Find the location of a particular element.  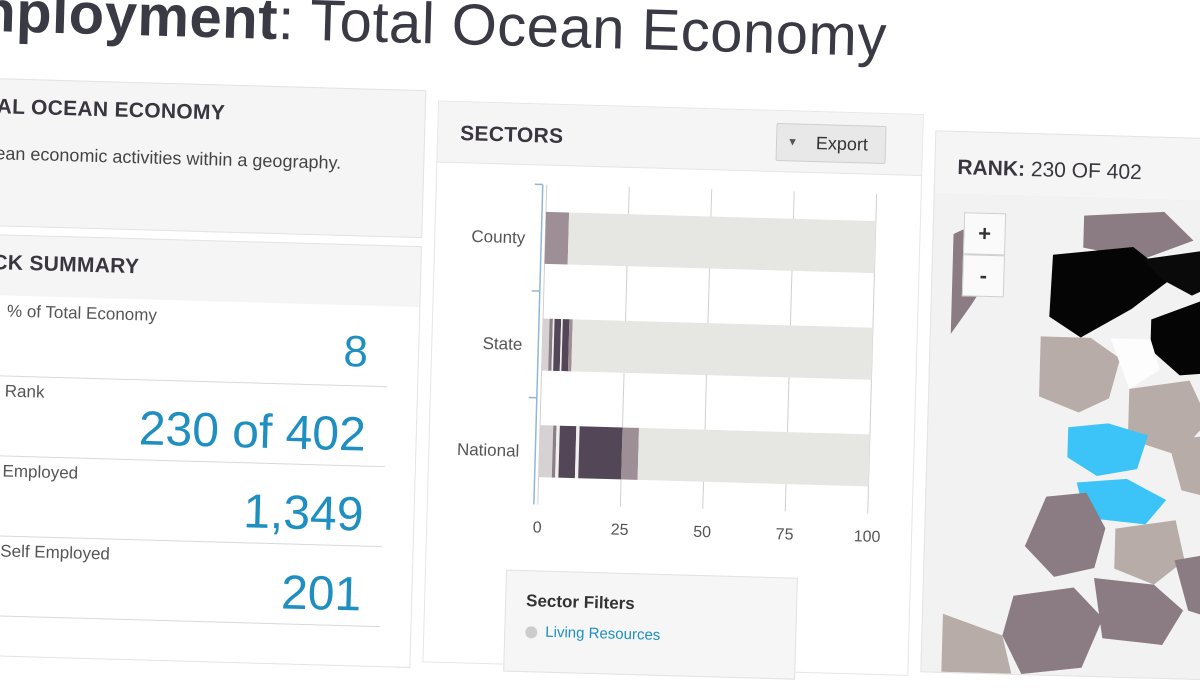

y-tick-label: State is located at coordinates (502, 344).